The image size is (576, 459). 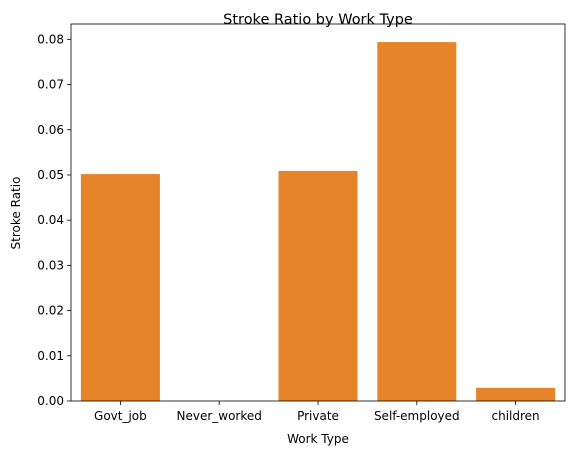 I want to click on x-tick-label: Private, so click(x=318, y=416).